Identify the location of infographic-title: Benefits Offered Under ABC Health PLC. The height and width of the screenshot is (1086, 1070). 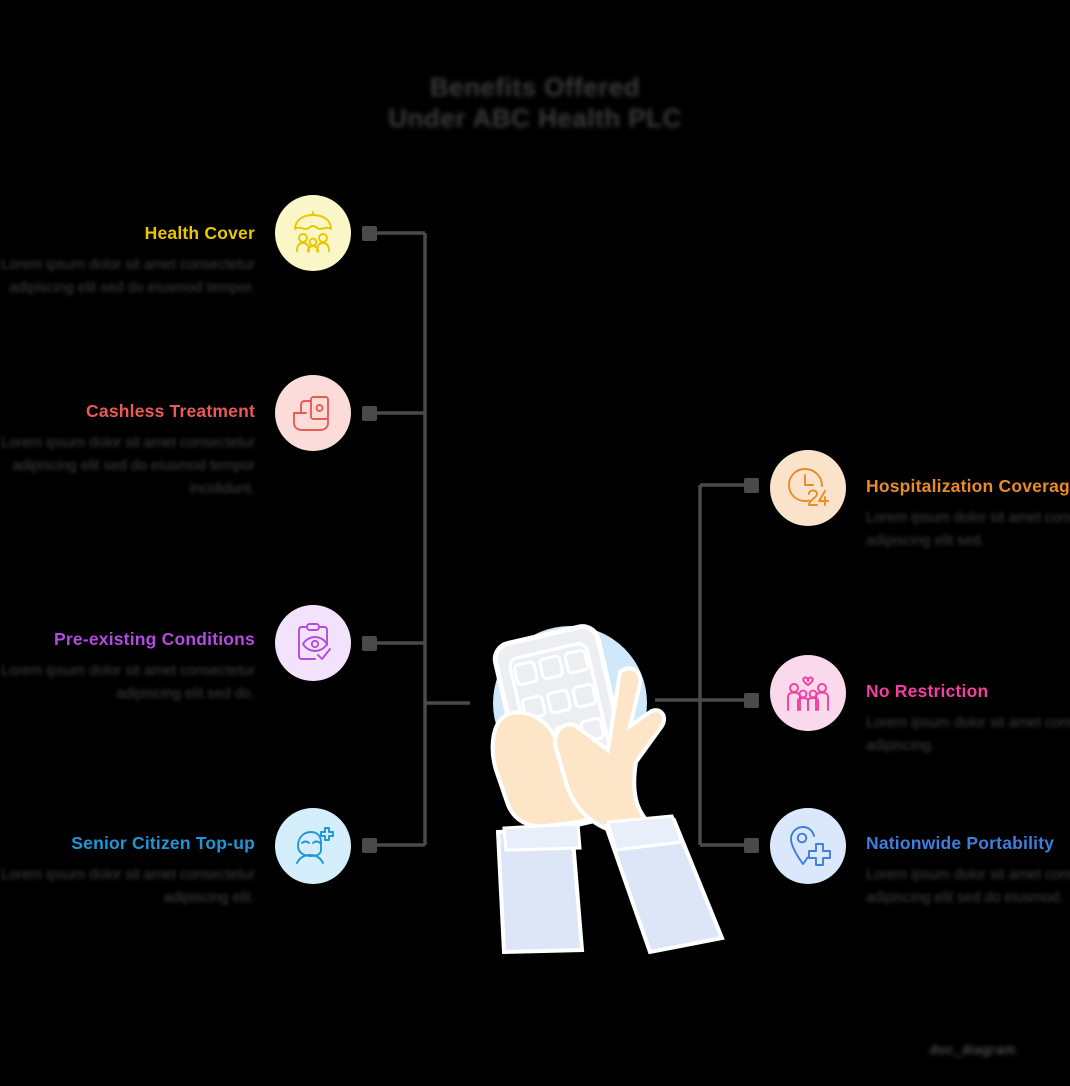
(535, 103).